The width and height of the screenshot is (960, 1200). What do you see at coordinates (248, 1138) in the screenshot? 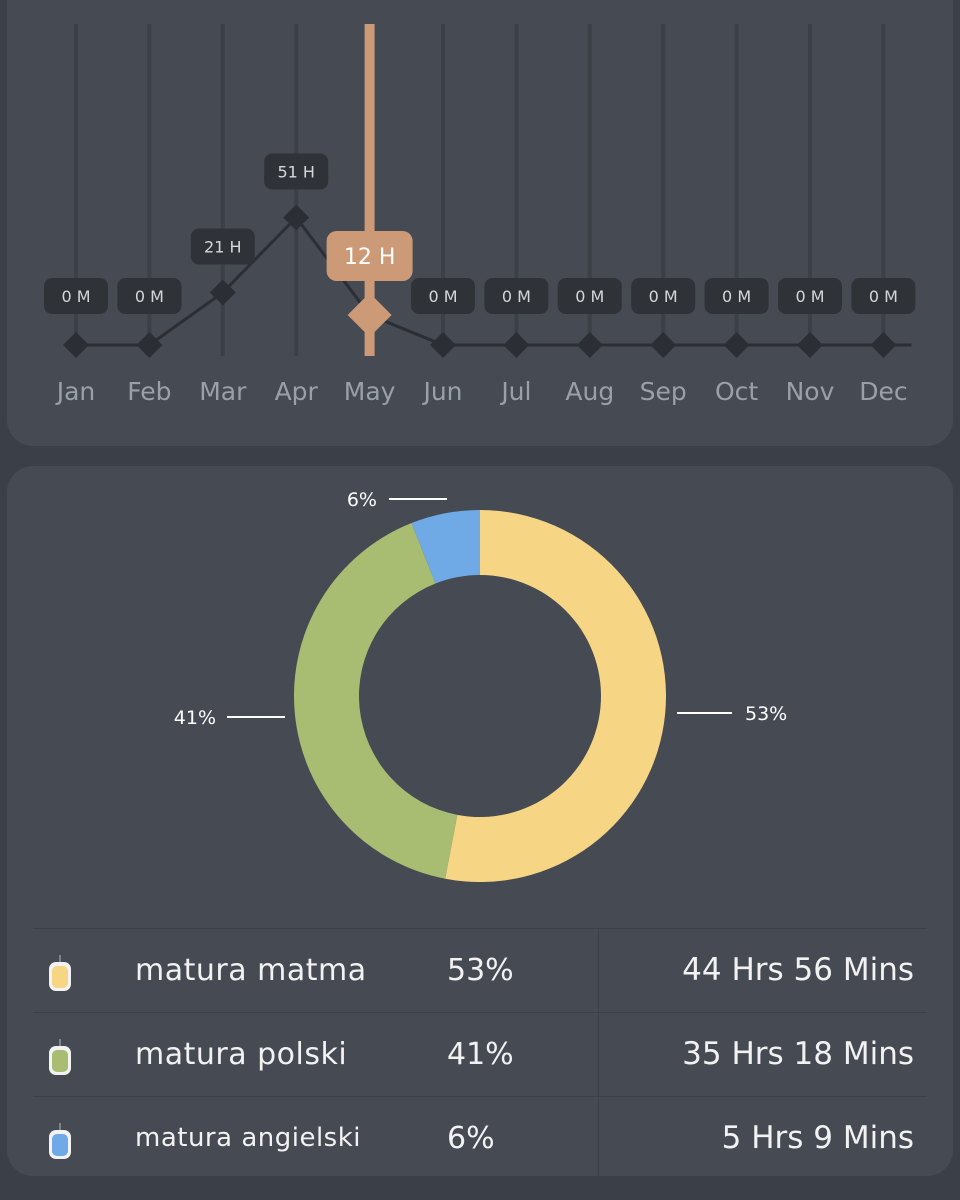
I see `category-name: matura angielski` at bounding box center [248, 1138].